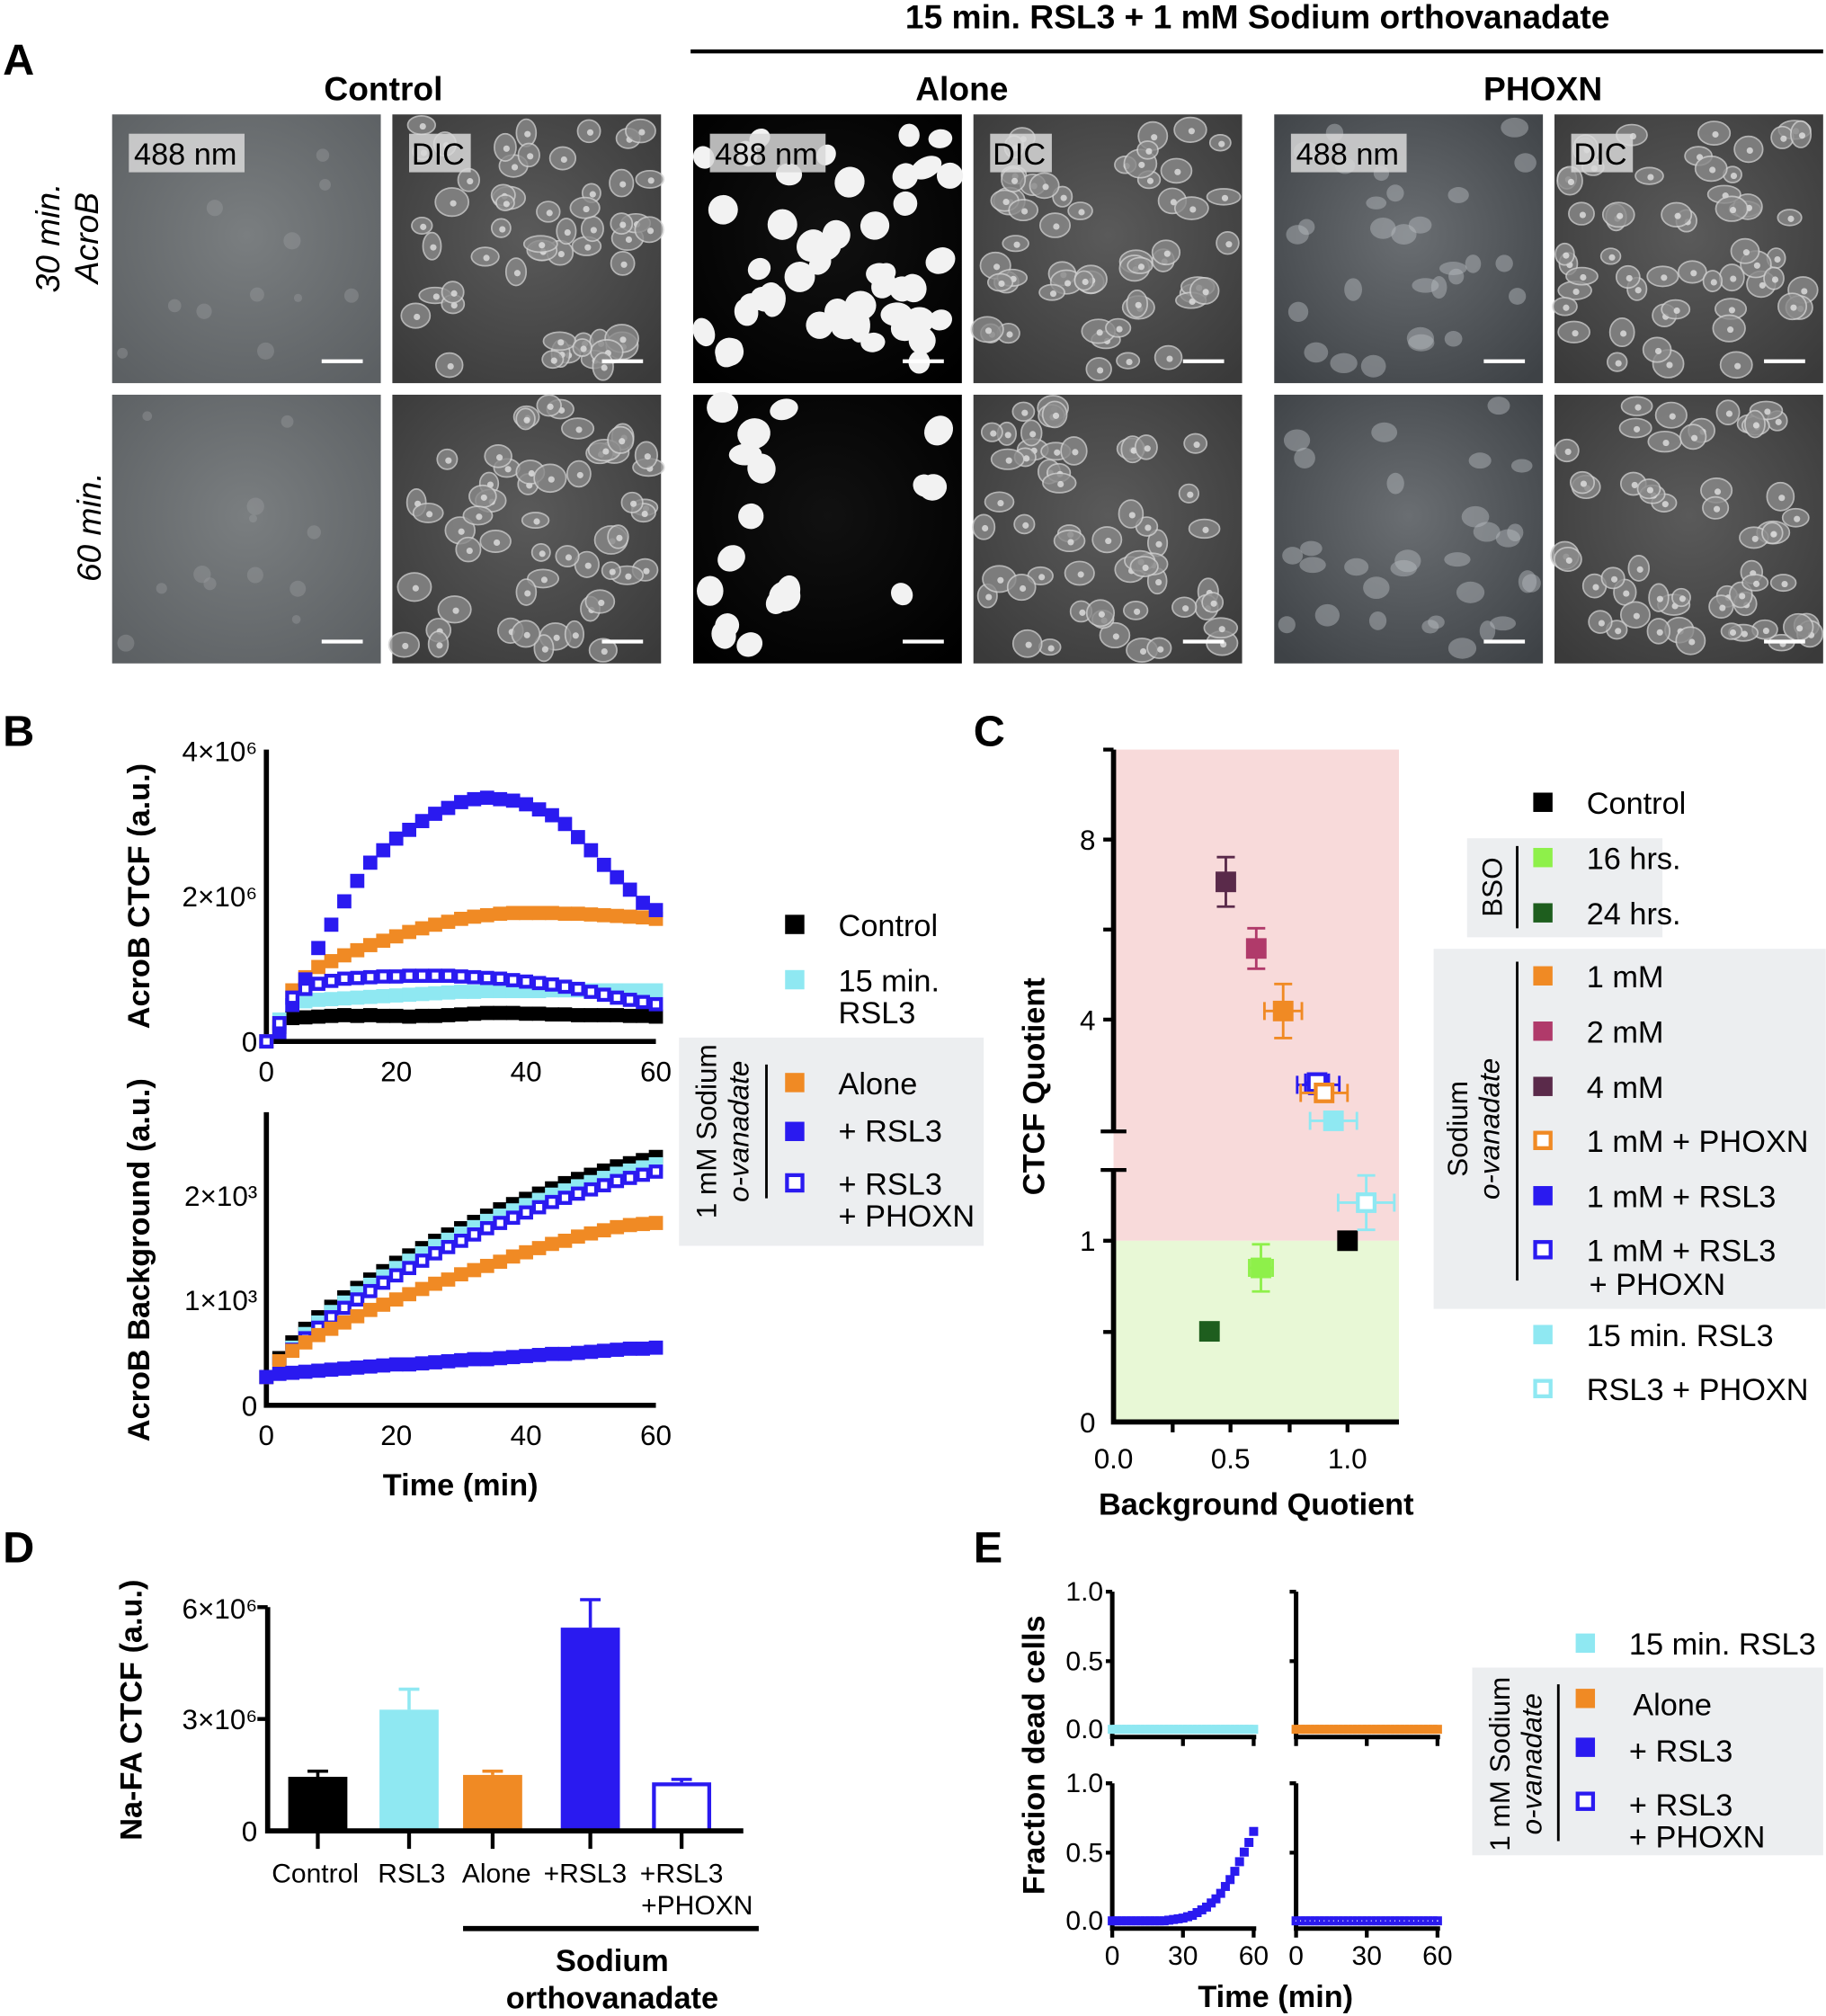 The image size is (1826, 2016). I want to click on svg-text: DIC, so click(1019, 155).